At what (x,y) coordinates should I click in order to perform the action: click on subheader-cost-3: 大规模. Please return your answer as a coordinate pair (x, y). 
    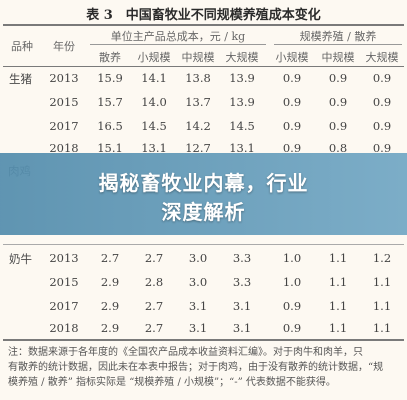
    Looking at the image, I should click on (242, 57).